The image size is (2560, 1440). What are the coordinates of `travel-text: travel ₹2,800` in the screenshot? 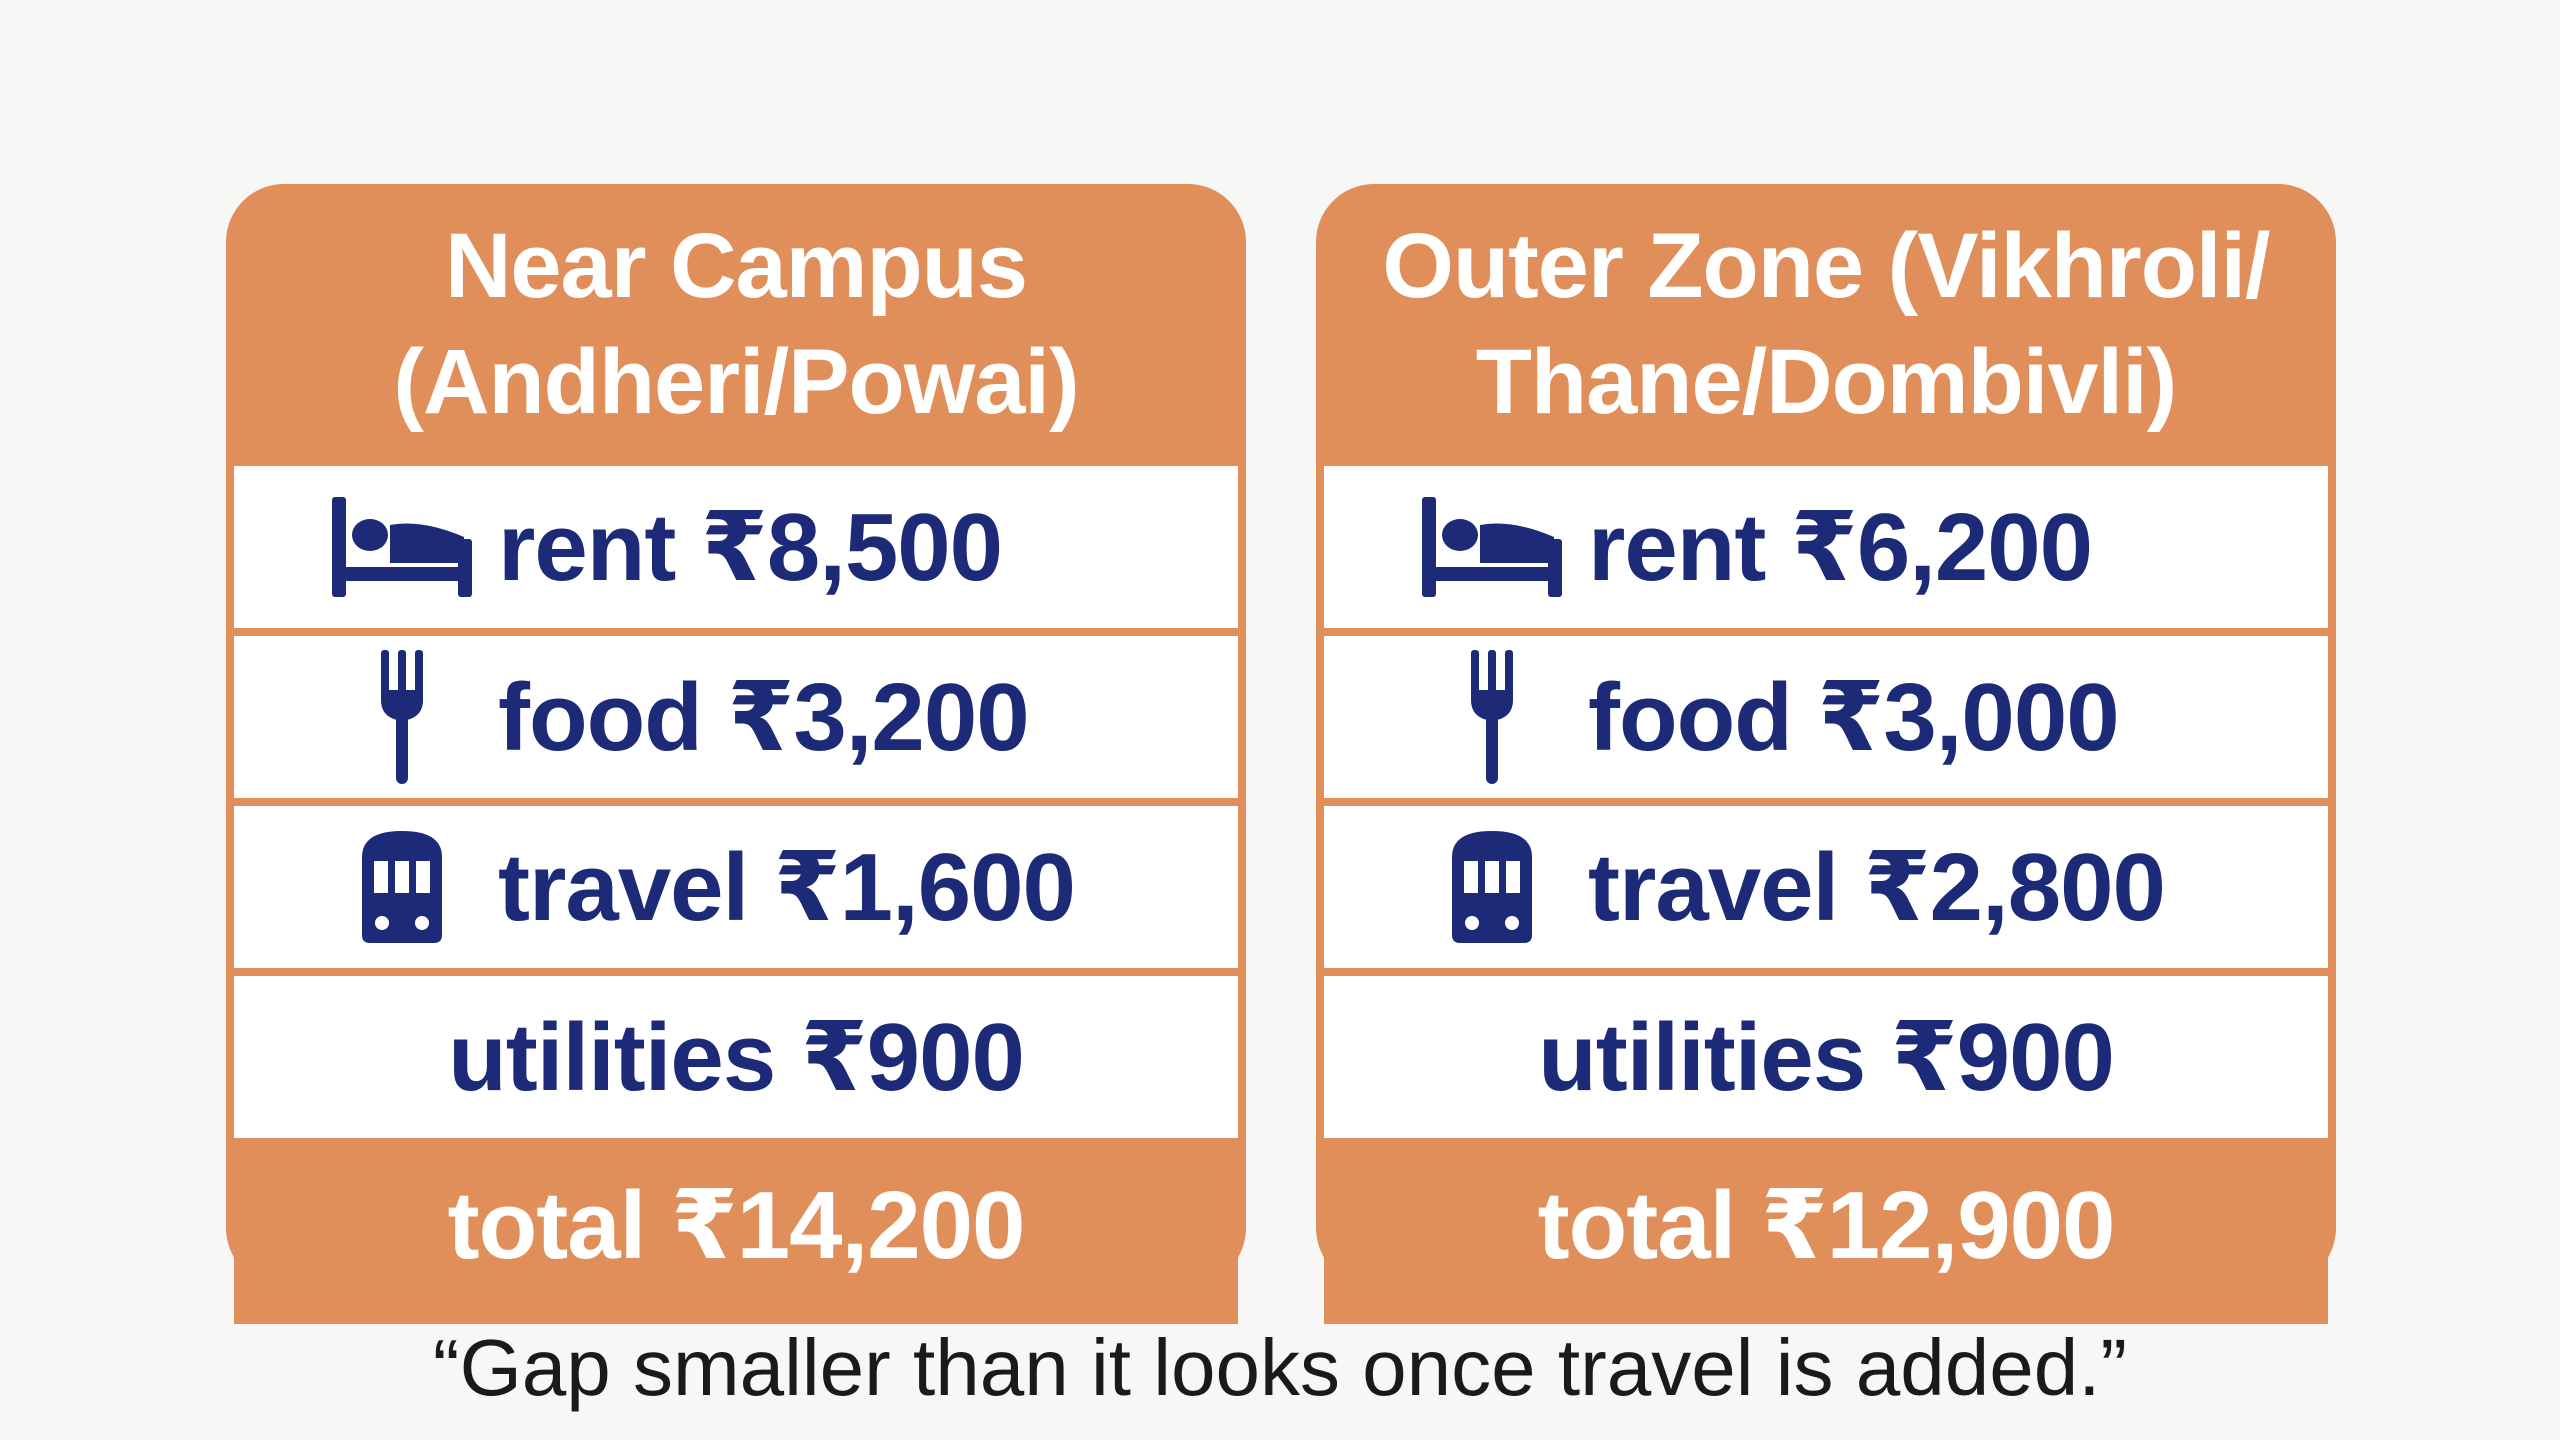 It's located at (1877, 887).